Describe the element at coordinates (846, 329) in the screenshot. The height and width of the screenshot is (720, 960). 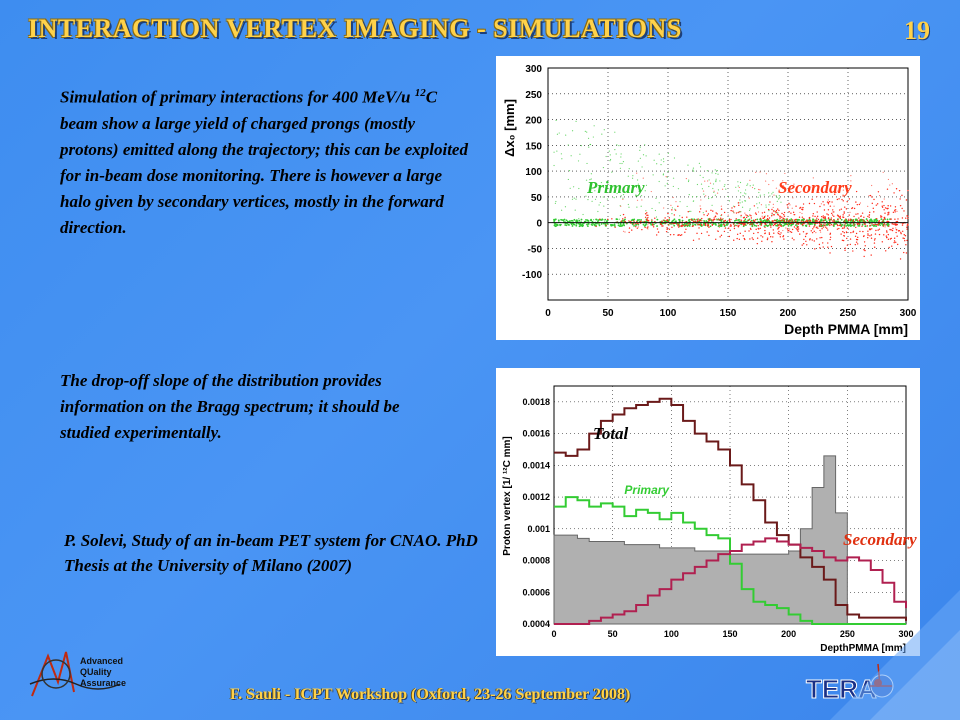
I see `x-axis-label: Depth PMMA [mm]` at that location.